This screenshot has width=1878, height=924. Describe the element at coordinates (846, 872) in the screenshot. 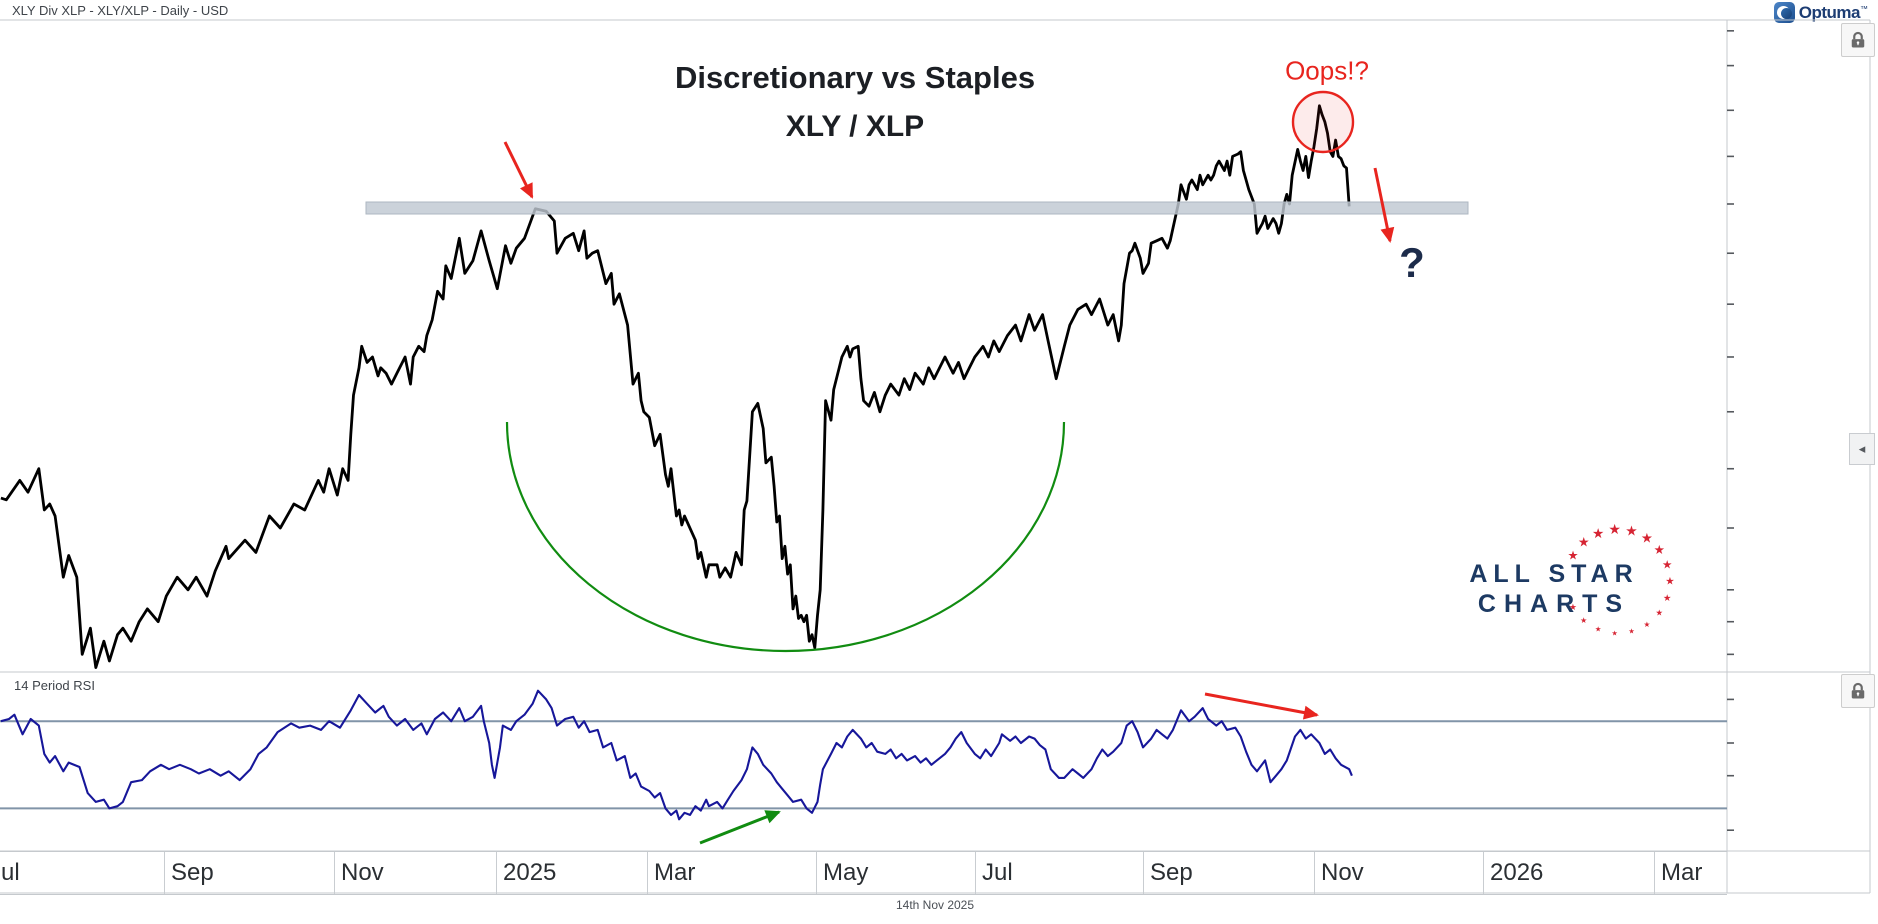

I see `time-tick-label: May` at that location.